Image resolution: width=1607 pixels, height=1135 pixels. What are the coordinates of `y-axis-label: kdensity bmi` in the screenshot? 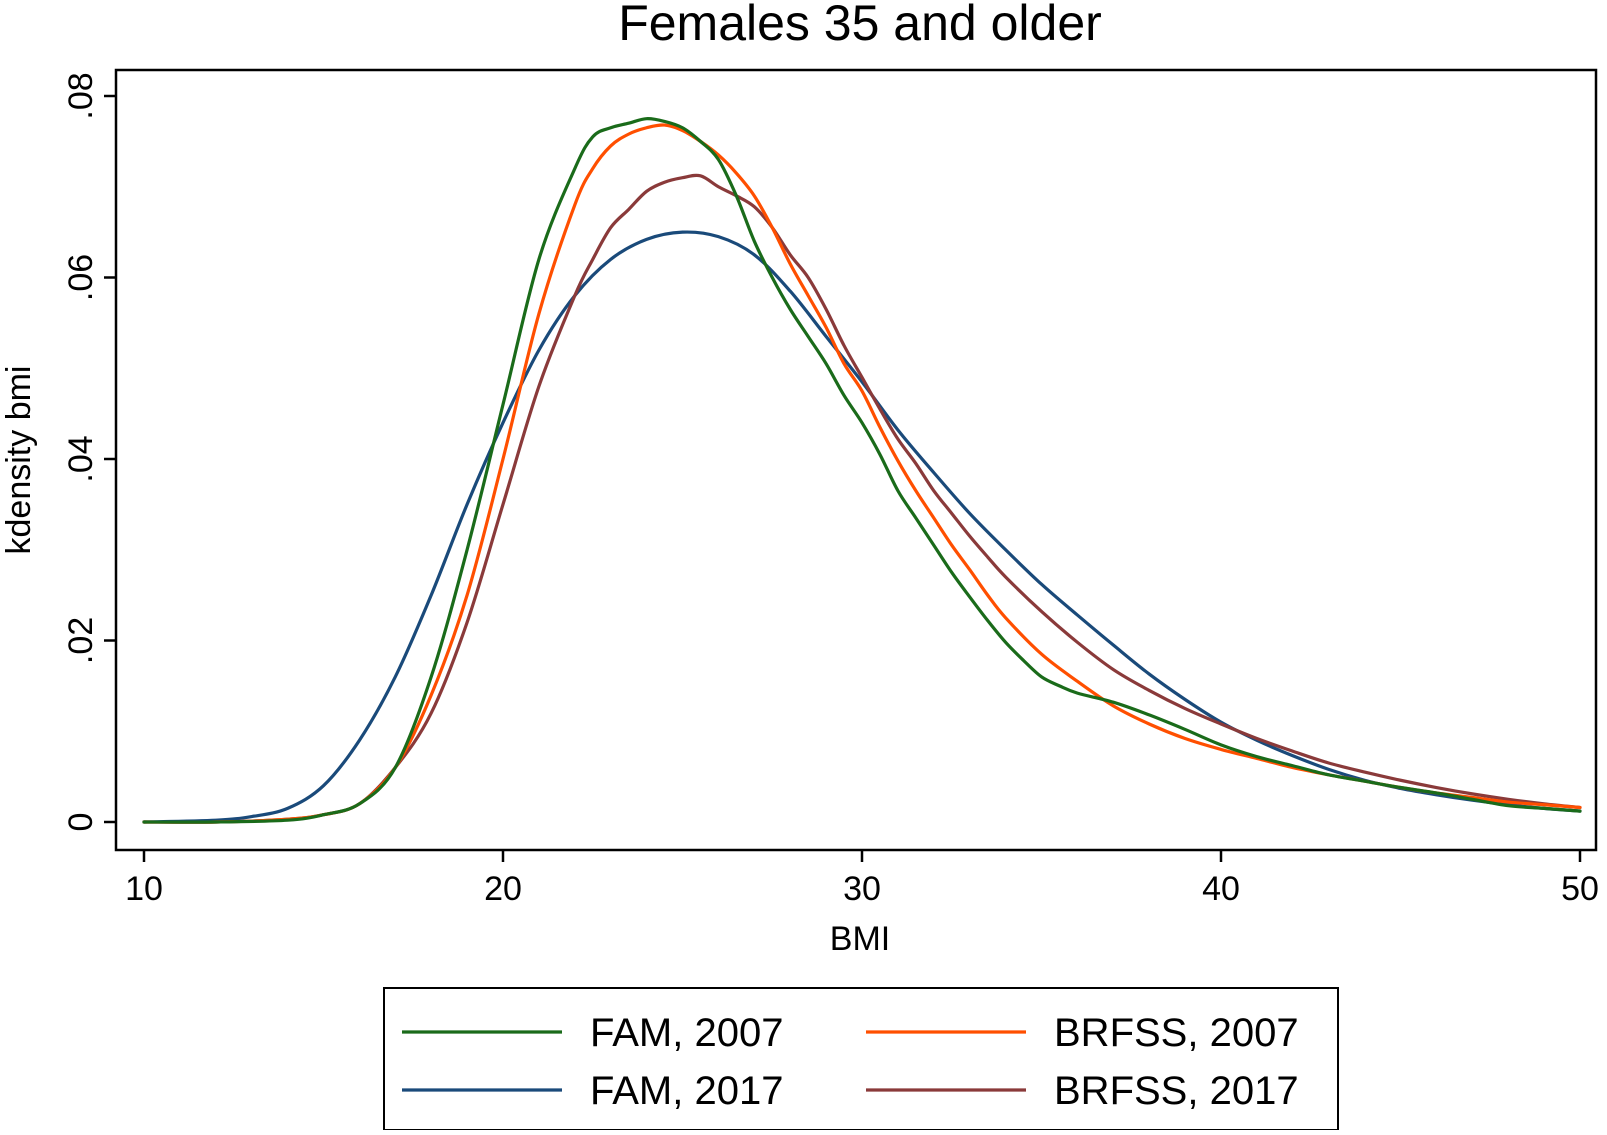 It's located at (19, 460).